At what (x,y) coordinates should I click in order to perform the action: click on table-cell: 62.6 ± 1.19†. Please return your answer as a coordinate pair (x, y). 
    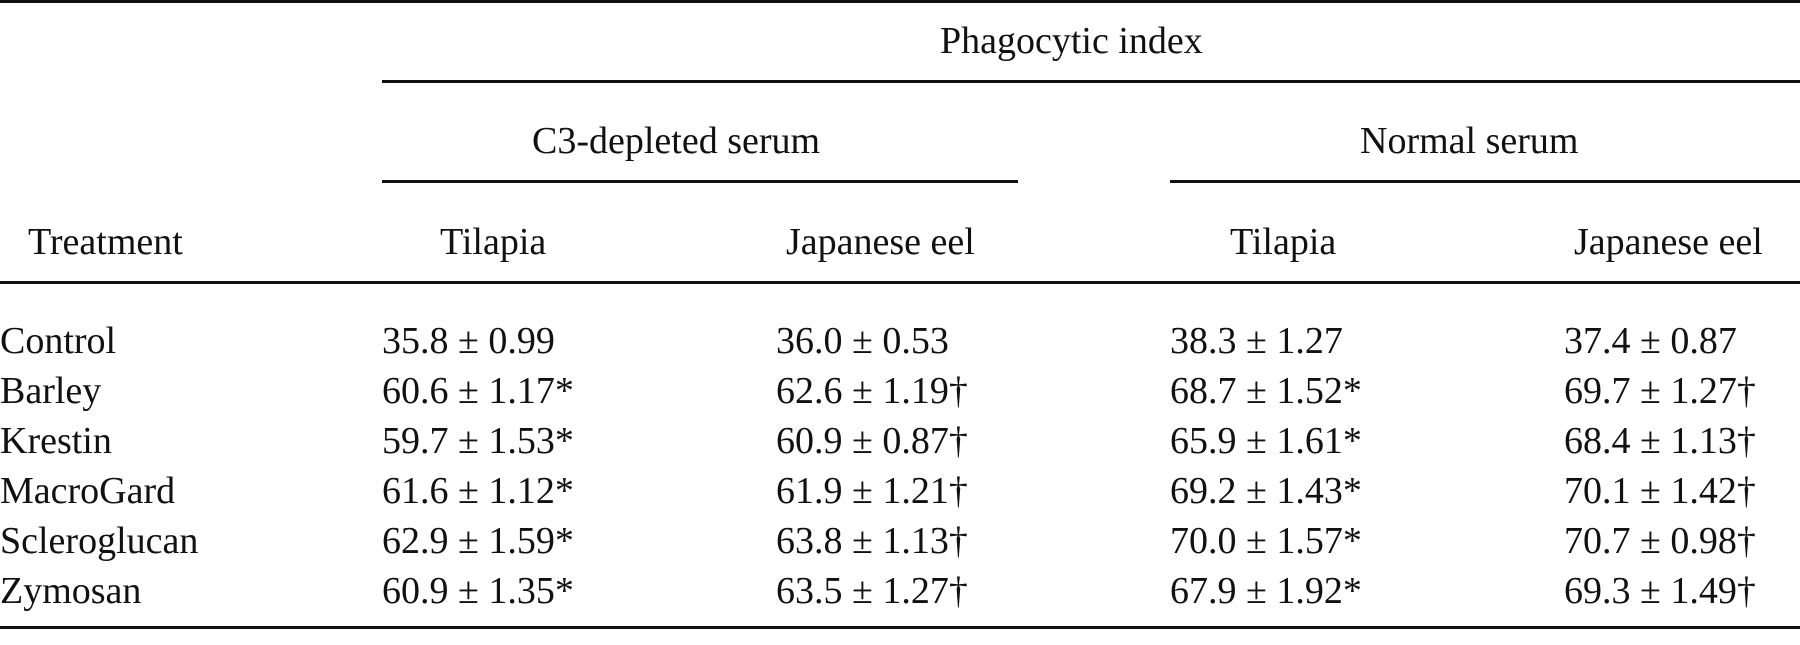
    Looking at the image, I should click on (872, 391).